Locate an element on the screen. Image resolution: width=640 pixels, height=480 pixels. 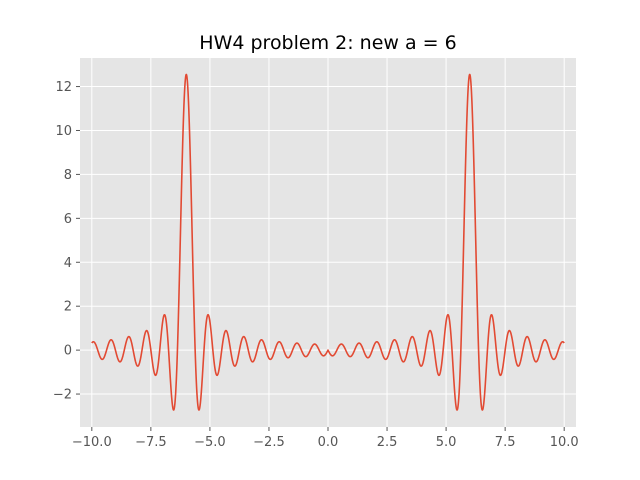
y-tick-label: 0 is located at coordinates (68, 351).